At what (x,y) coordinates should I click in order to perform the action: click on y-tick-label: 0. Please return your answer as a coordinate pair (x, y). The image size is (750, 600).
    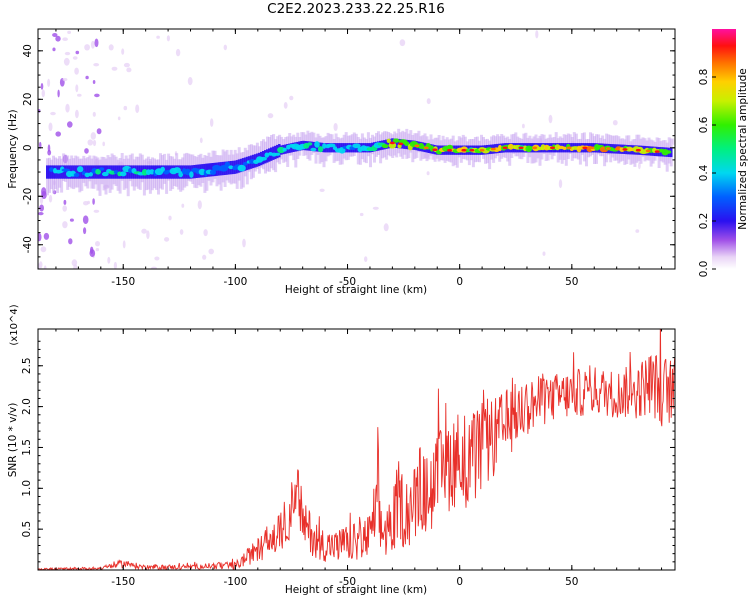
    Looking at the image, I should click on (28, 147).